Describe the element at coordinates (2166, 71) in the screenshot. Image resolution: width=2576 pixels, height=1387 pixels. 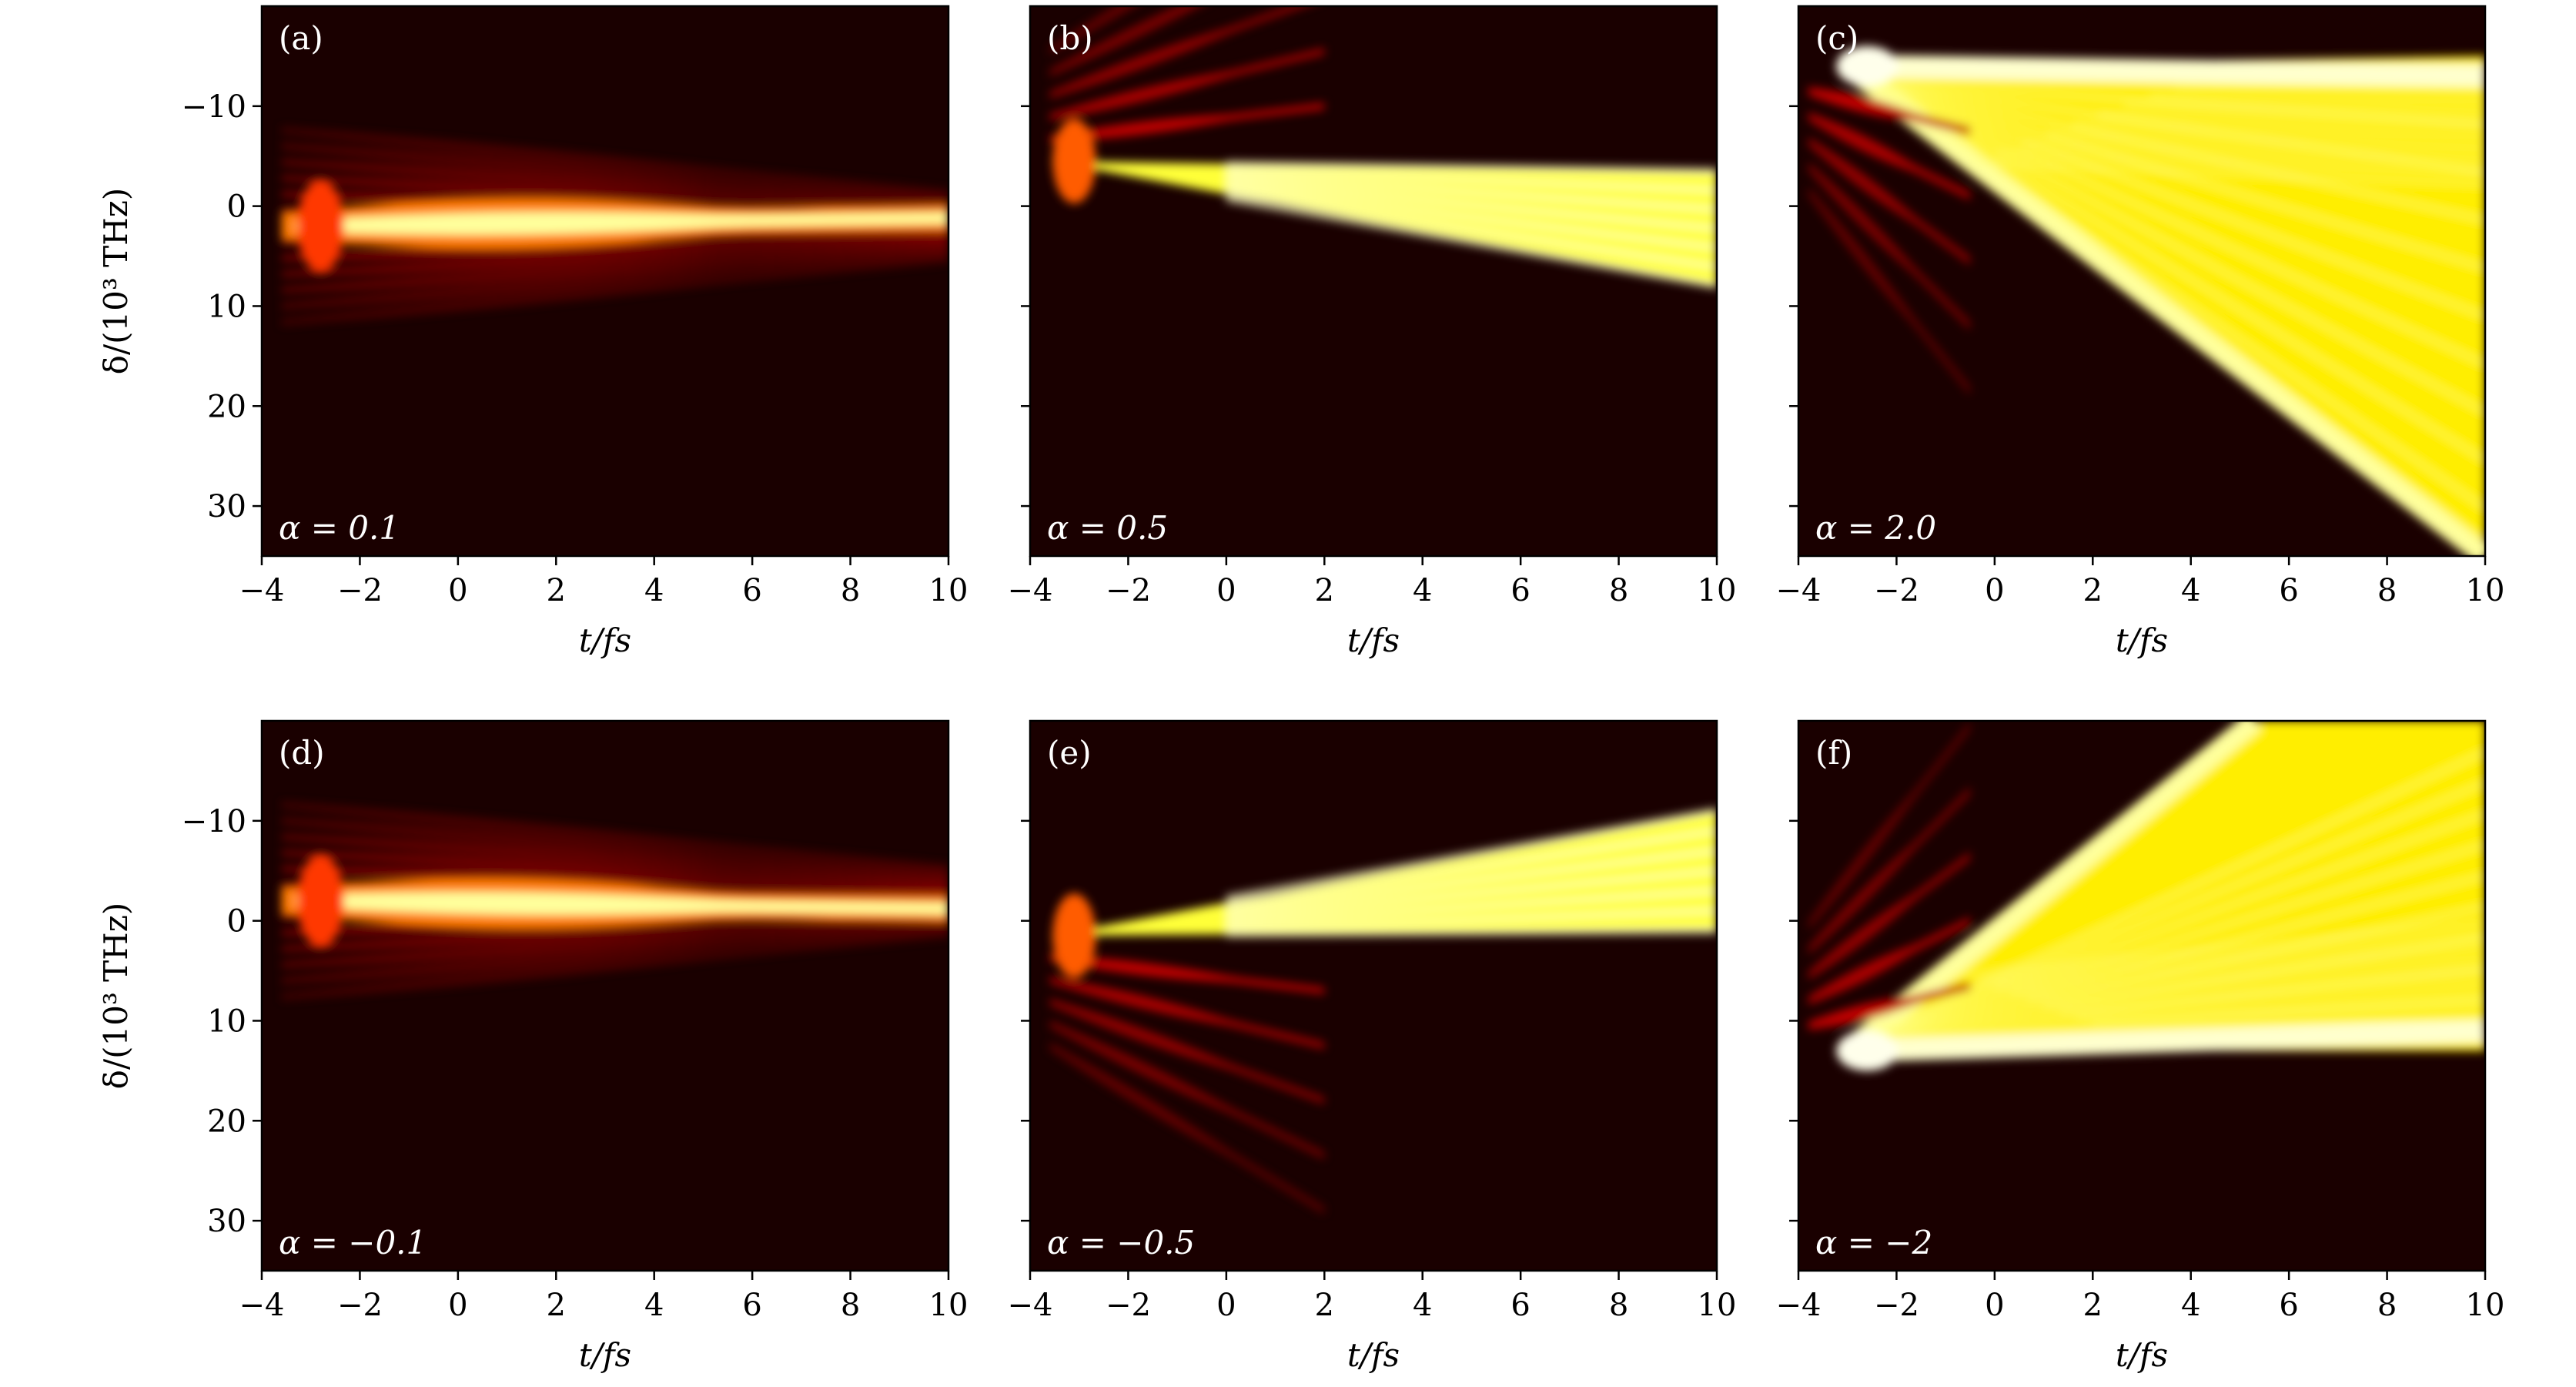
I see `fan-flat` at that location.